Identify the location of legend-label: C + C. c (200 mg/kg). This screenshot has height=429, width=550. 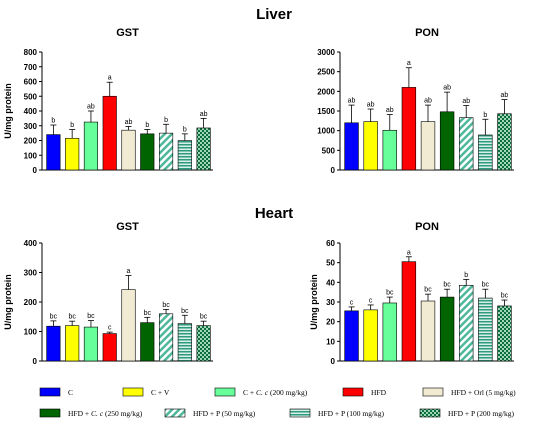
(275, 392).